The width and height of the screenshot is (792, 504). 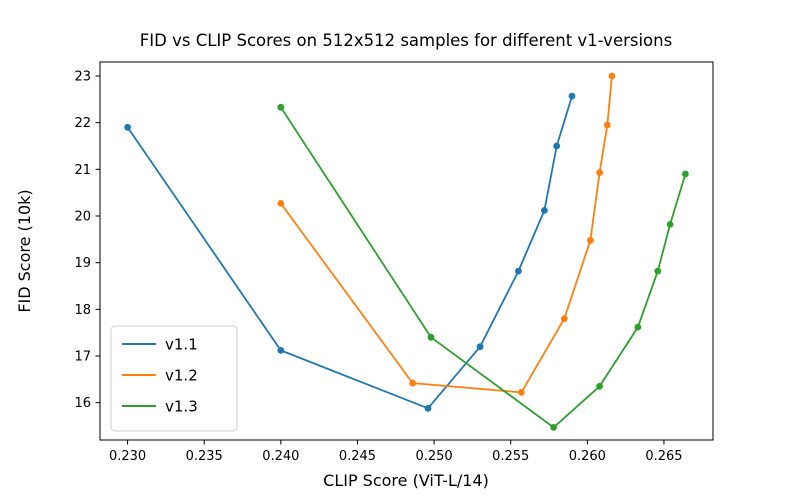 What do you see at coordinates (82, 123) in the screenshot?
I see `y-tick-label: 22` at bounding box center [82, 123].